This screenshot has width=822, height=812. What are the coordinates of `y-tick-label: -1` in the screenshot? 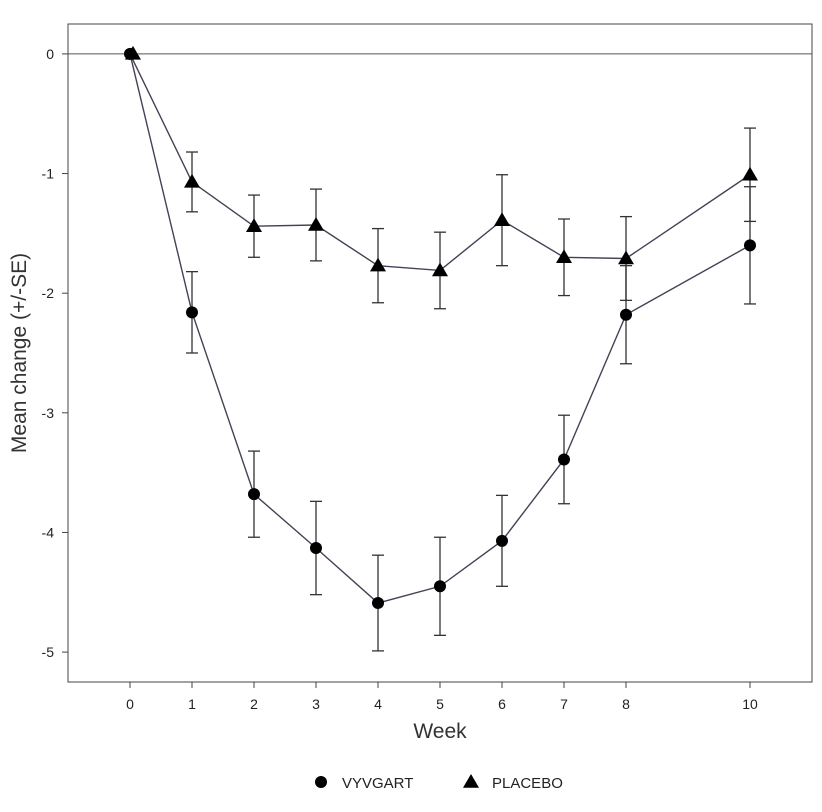 It's located at (48, 174).